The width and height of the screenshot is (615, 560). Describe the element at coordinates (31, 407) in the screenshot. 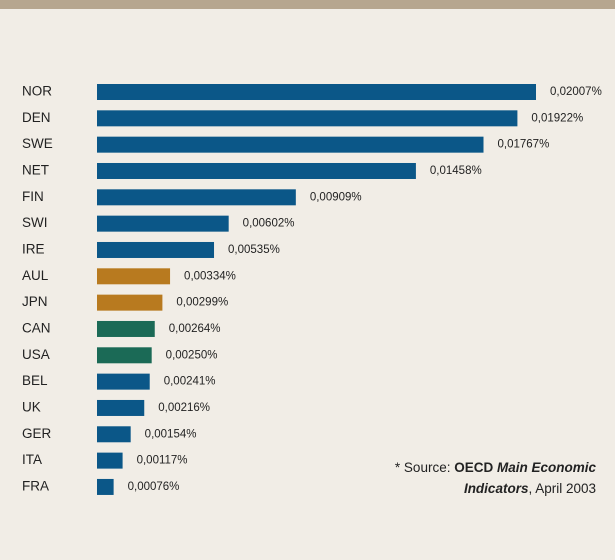

I see `category-label: UK` at that location.